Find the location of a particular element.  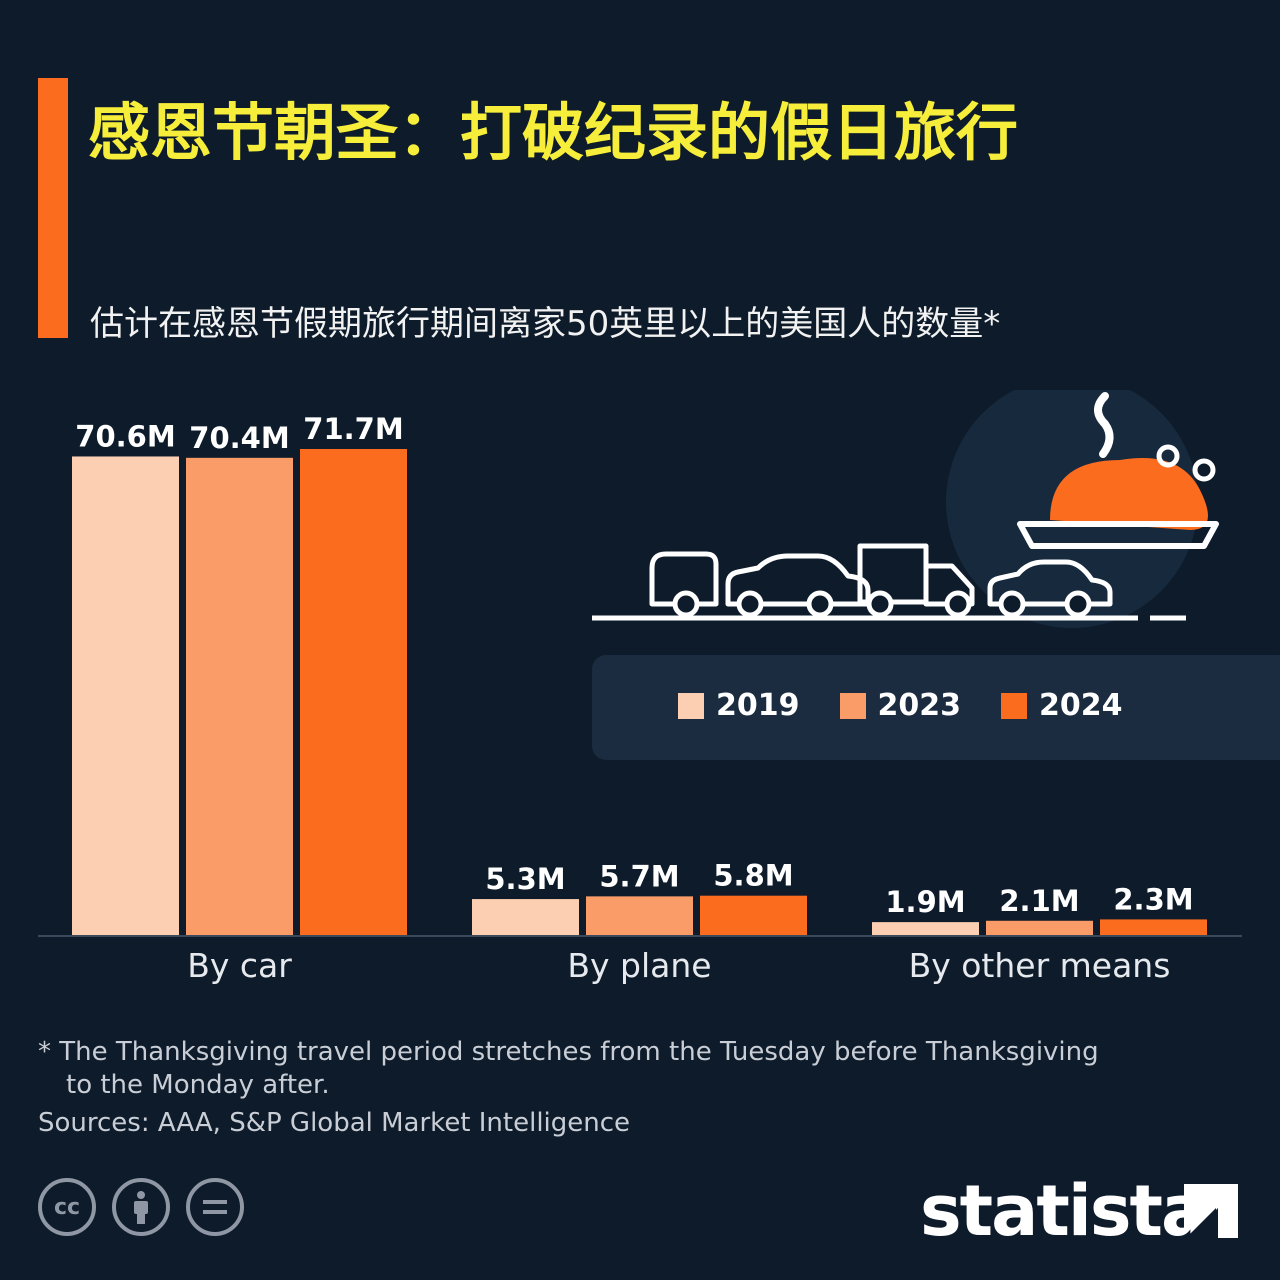

chart-subtitle: 估计在感恩节假期旅行期间离家50英里以上的美国人的数量* is located at coordinates (545, 324).